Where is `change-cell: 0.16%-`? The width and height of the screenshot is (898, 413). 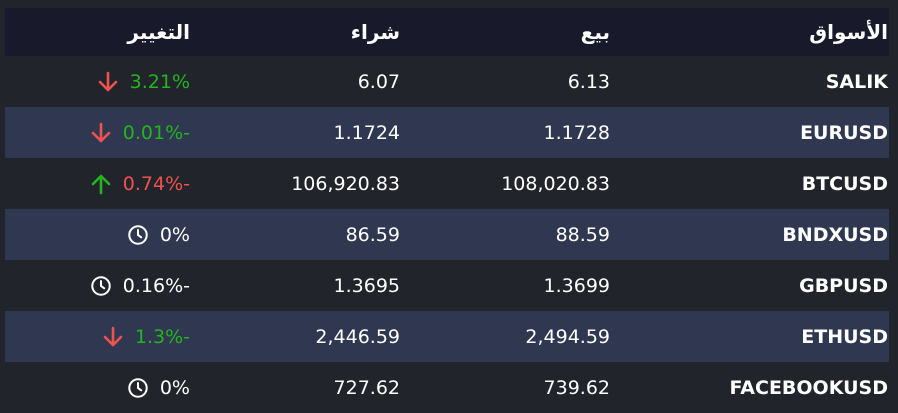 change-cell: 0.16%- is located at coordinates (139, 285).